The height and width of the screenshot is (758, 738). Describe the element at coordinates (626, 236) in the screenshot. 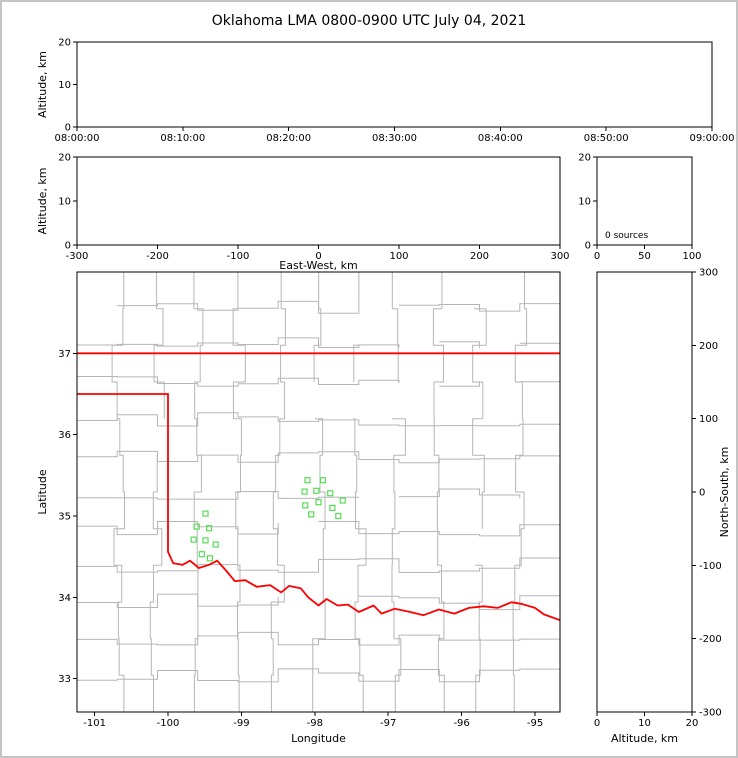

I see `source-count-annotation: 0 sources` at that location.